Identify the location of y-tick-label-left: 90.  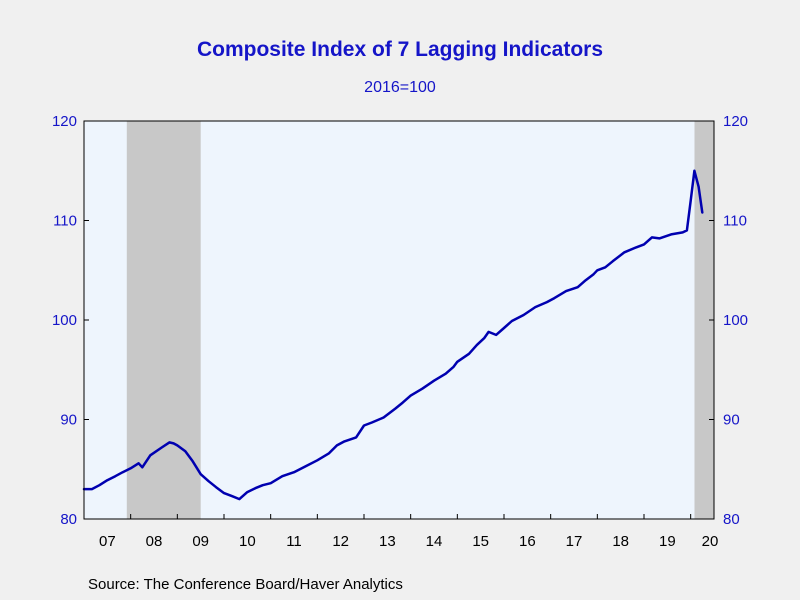
(68, 420).